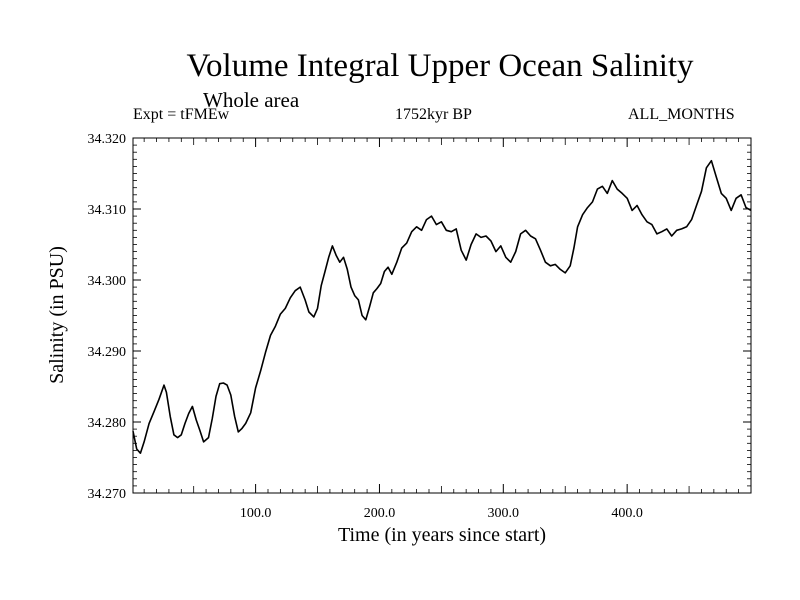  What do you see at coordinates (433, 114) in the screenshot?
I see `period-label: 1752kyr BP` at bounding box center [433, 114].